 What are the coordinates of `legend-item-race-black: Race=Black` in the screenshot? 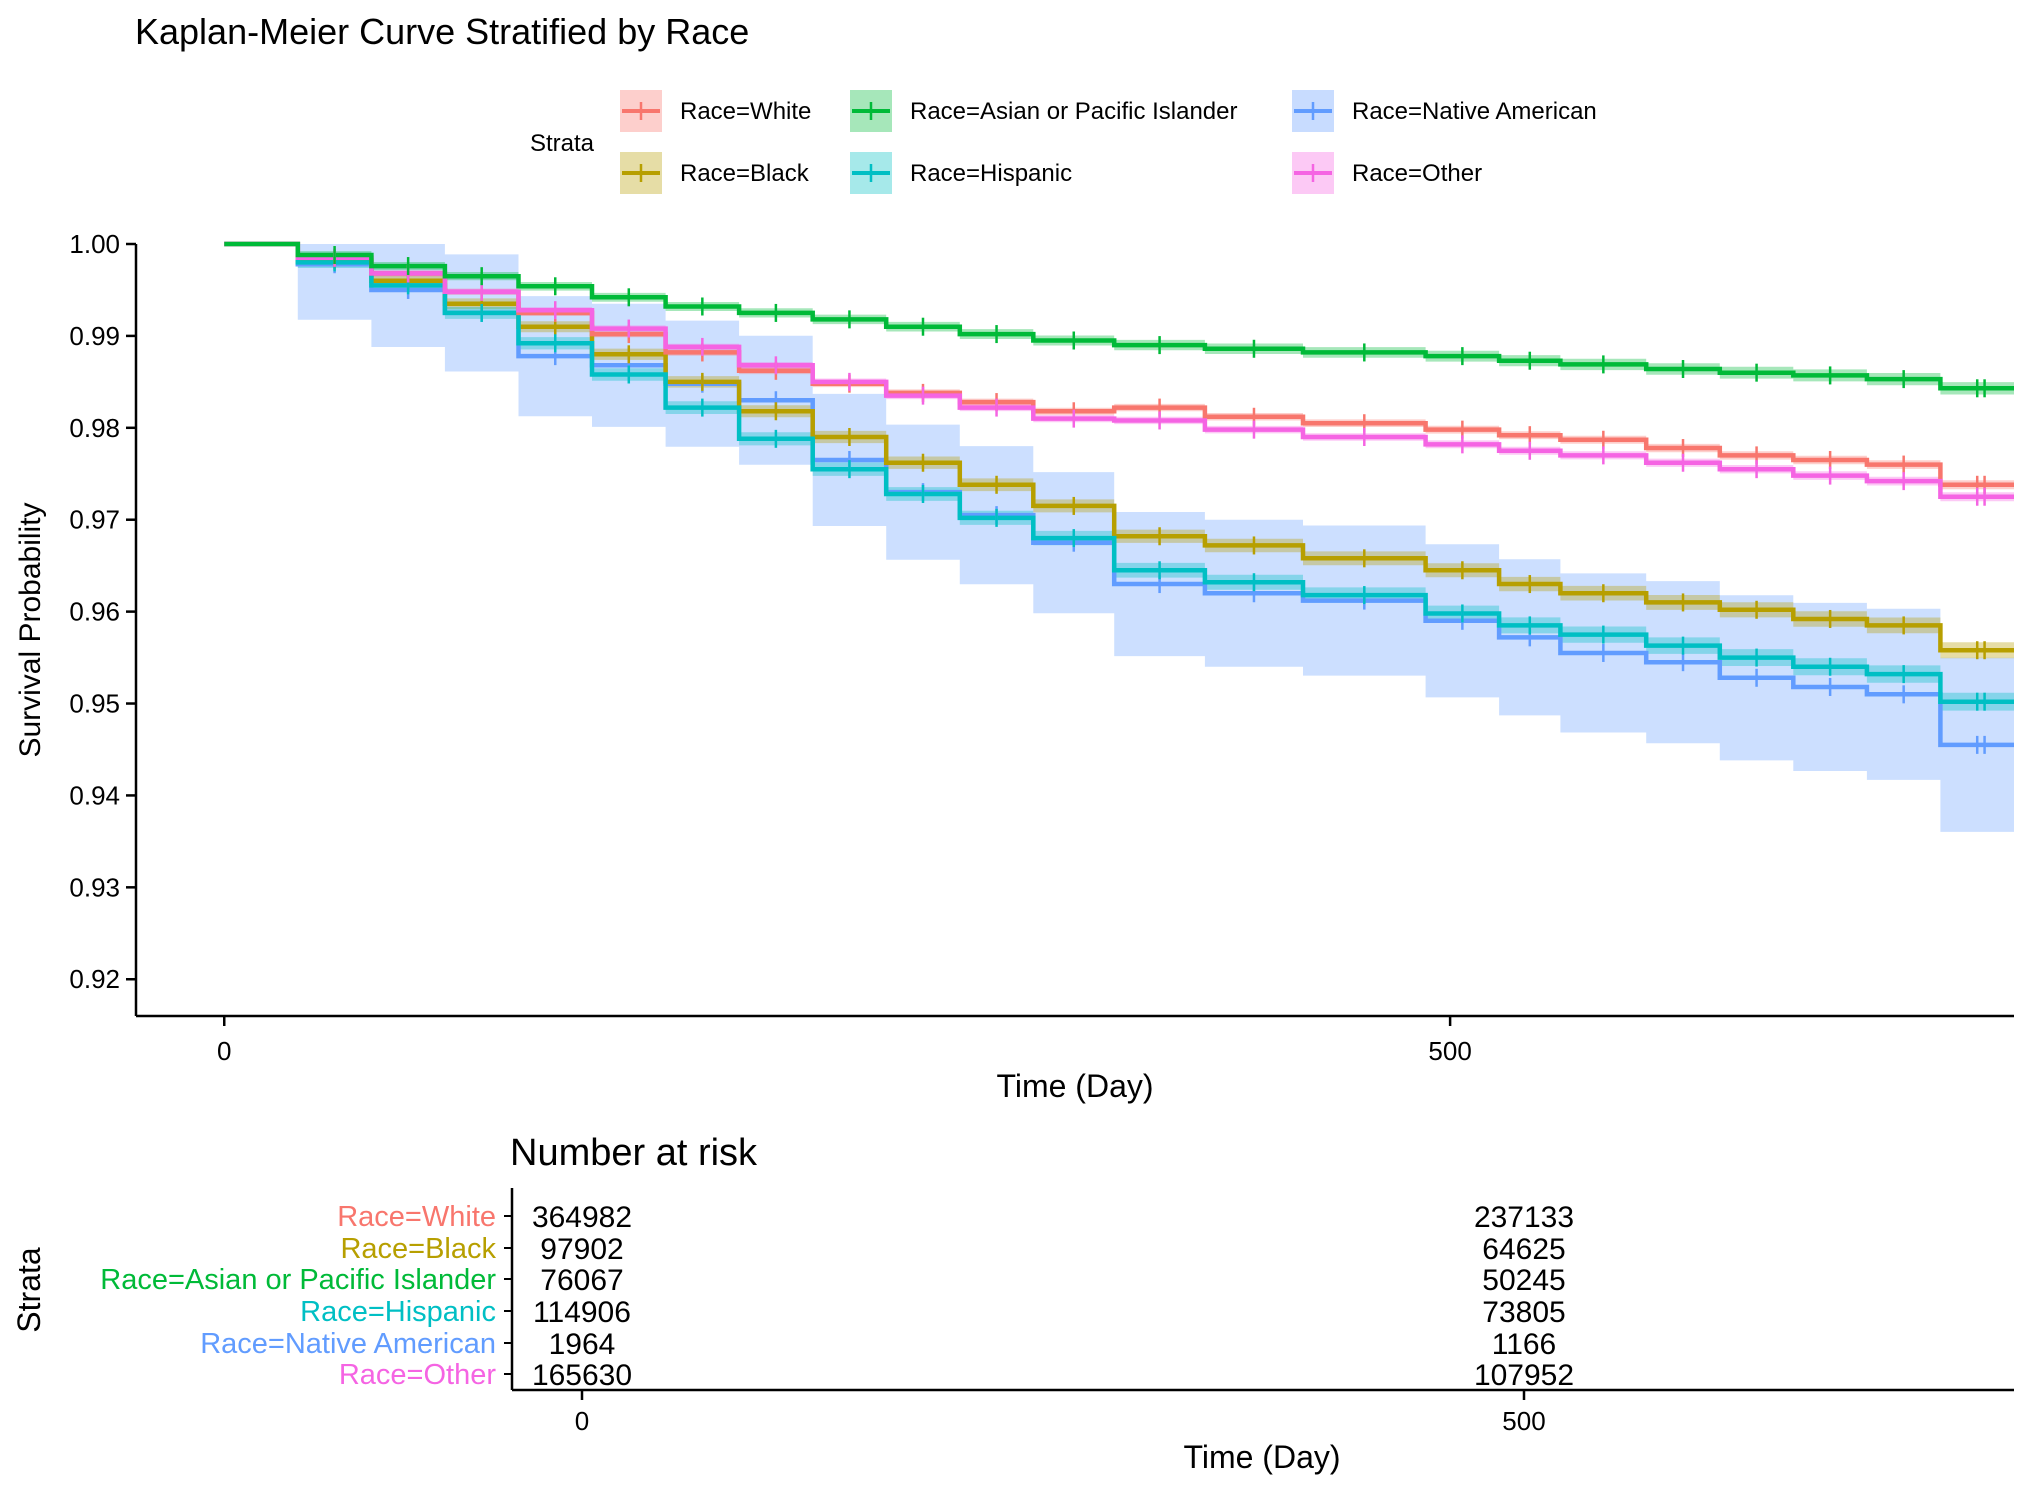 It's located at (715, 173).